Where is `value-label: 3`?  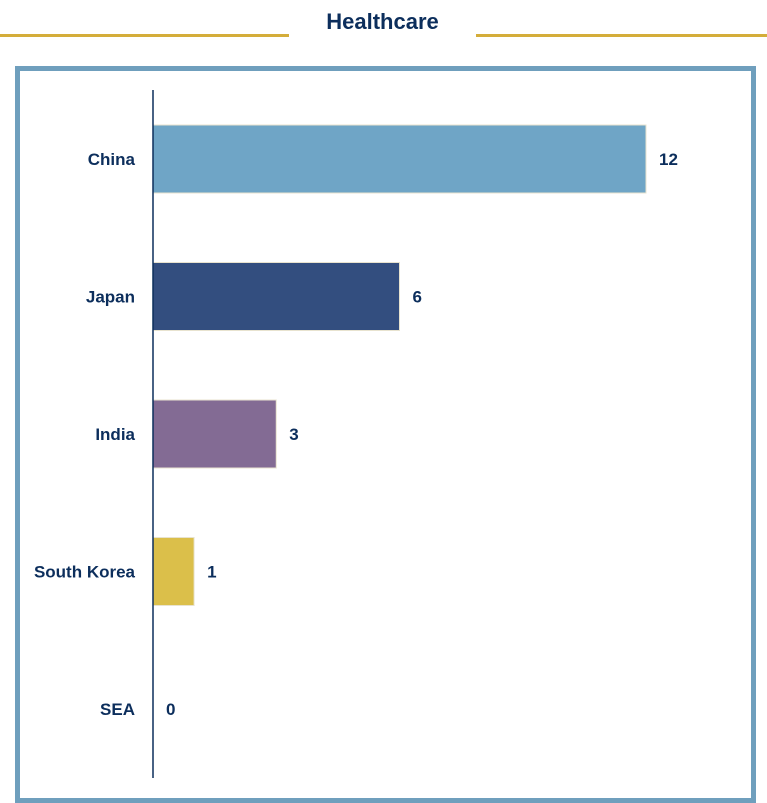 value-label: 3 is located at coordinates (293, 434).